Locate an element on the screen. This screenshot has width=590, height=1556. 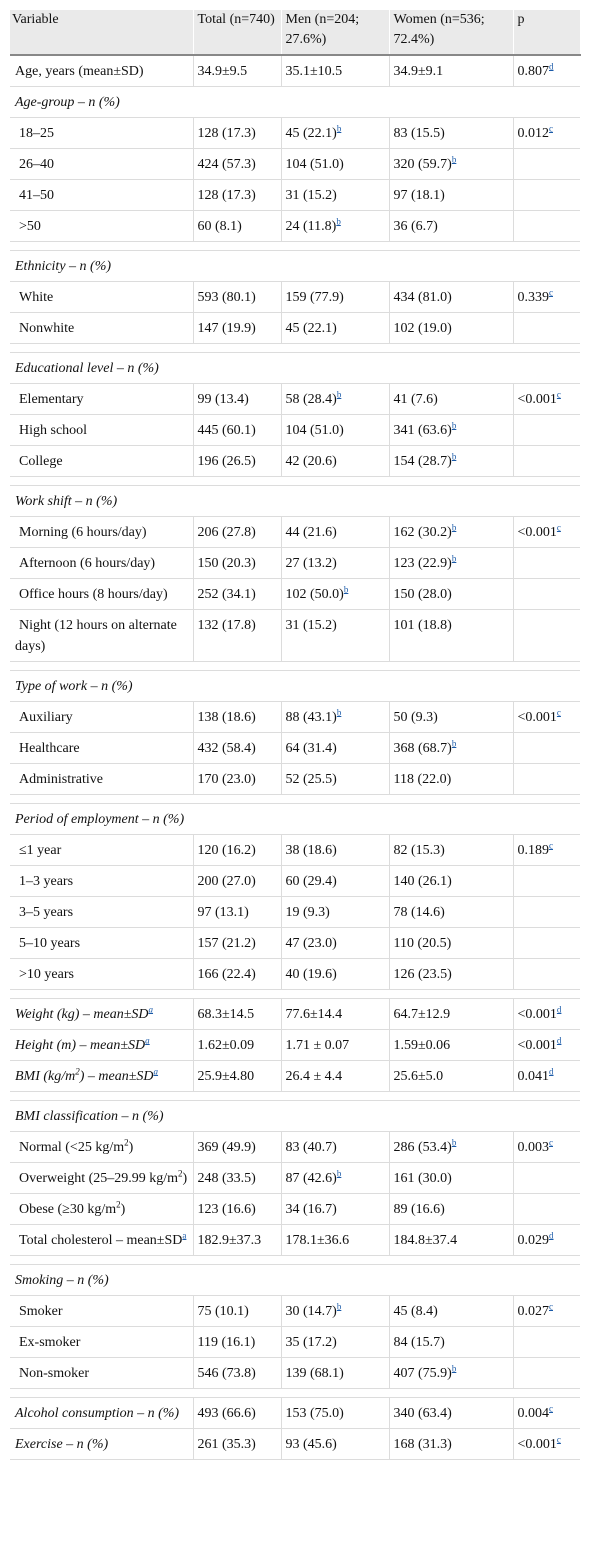
section-label: Educational level – n (%) is located at coordinates (295, 368).